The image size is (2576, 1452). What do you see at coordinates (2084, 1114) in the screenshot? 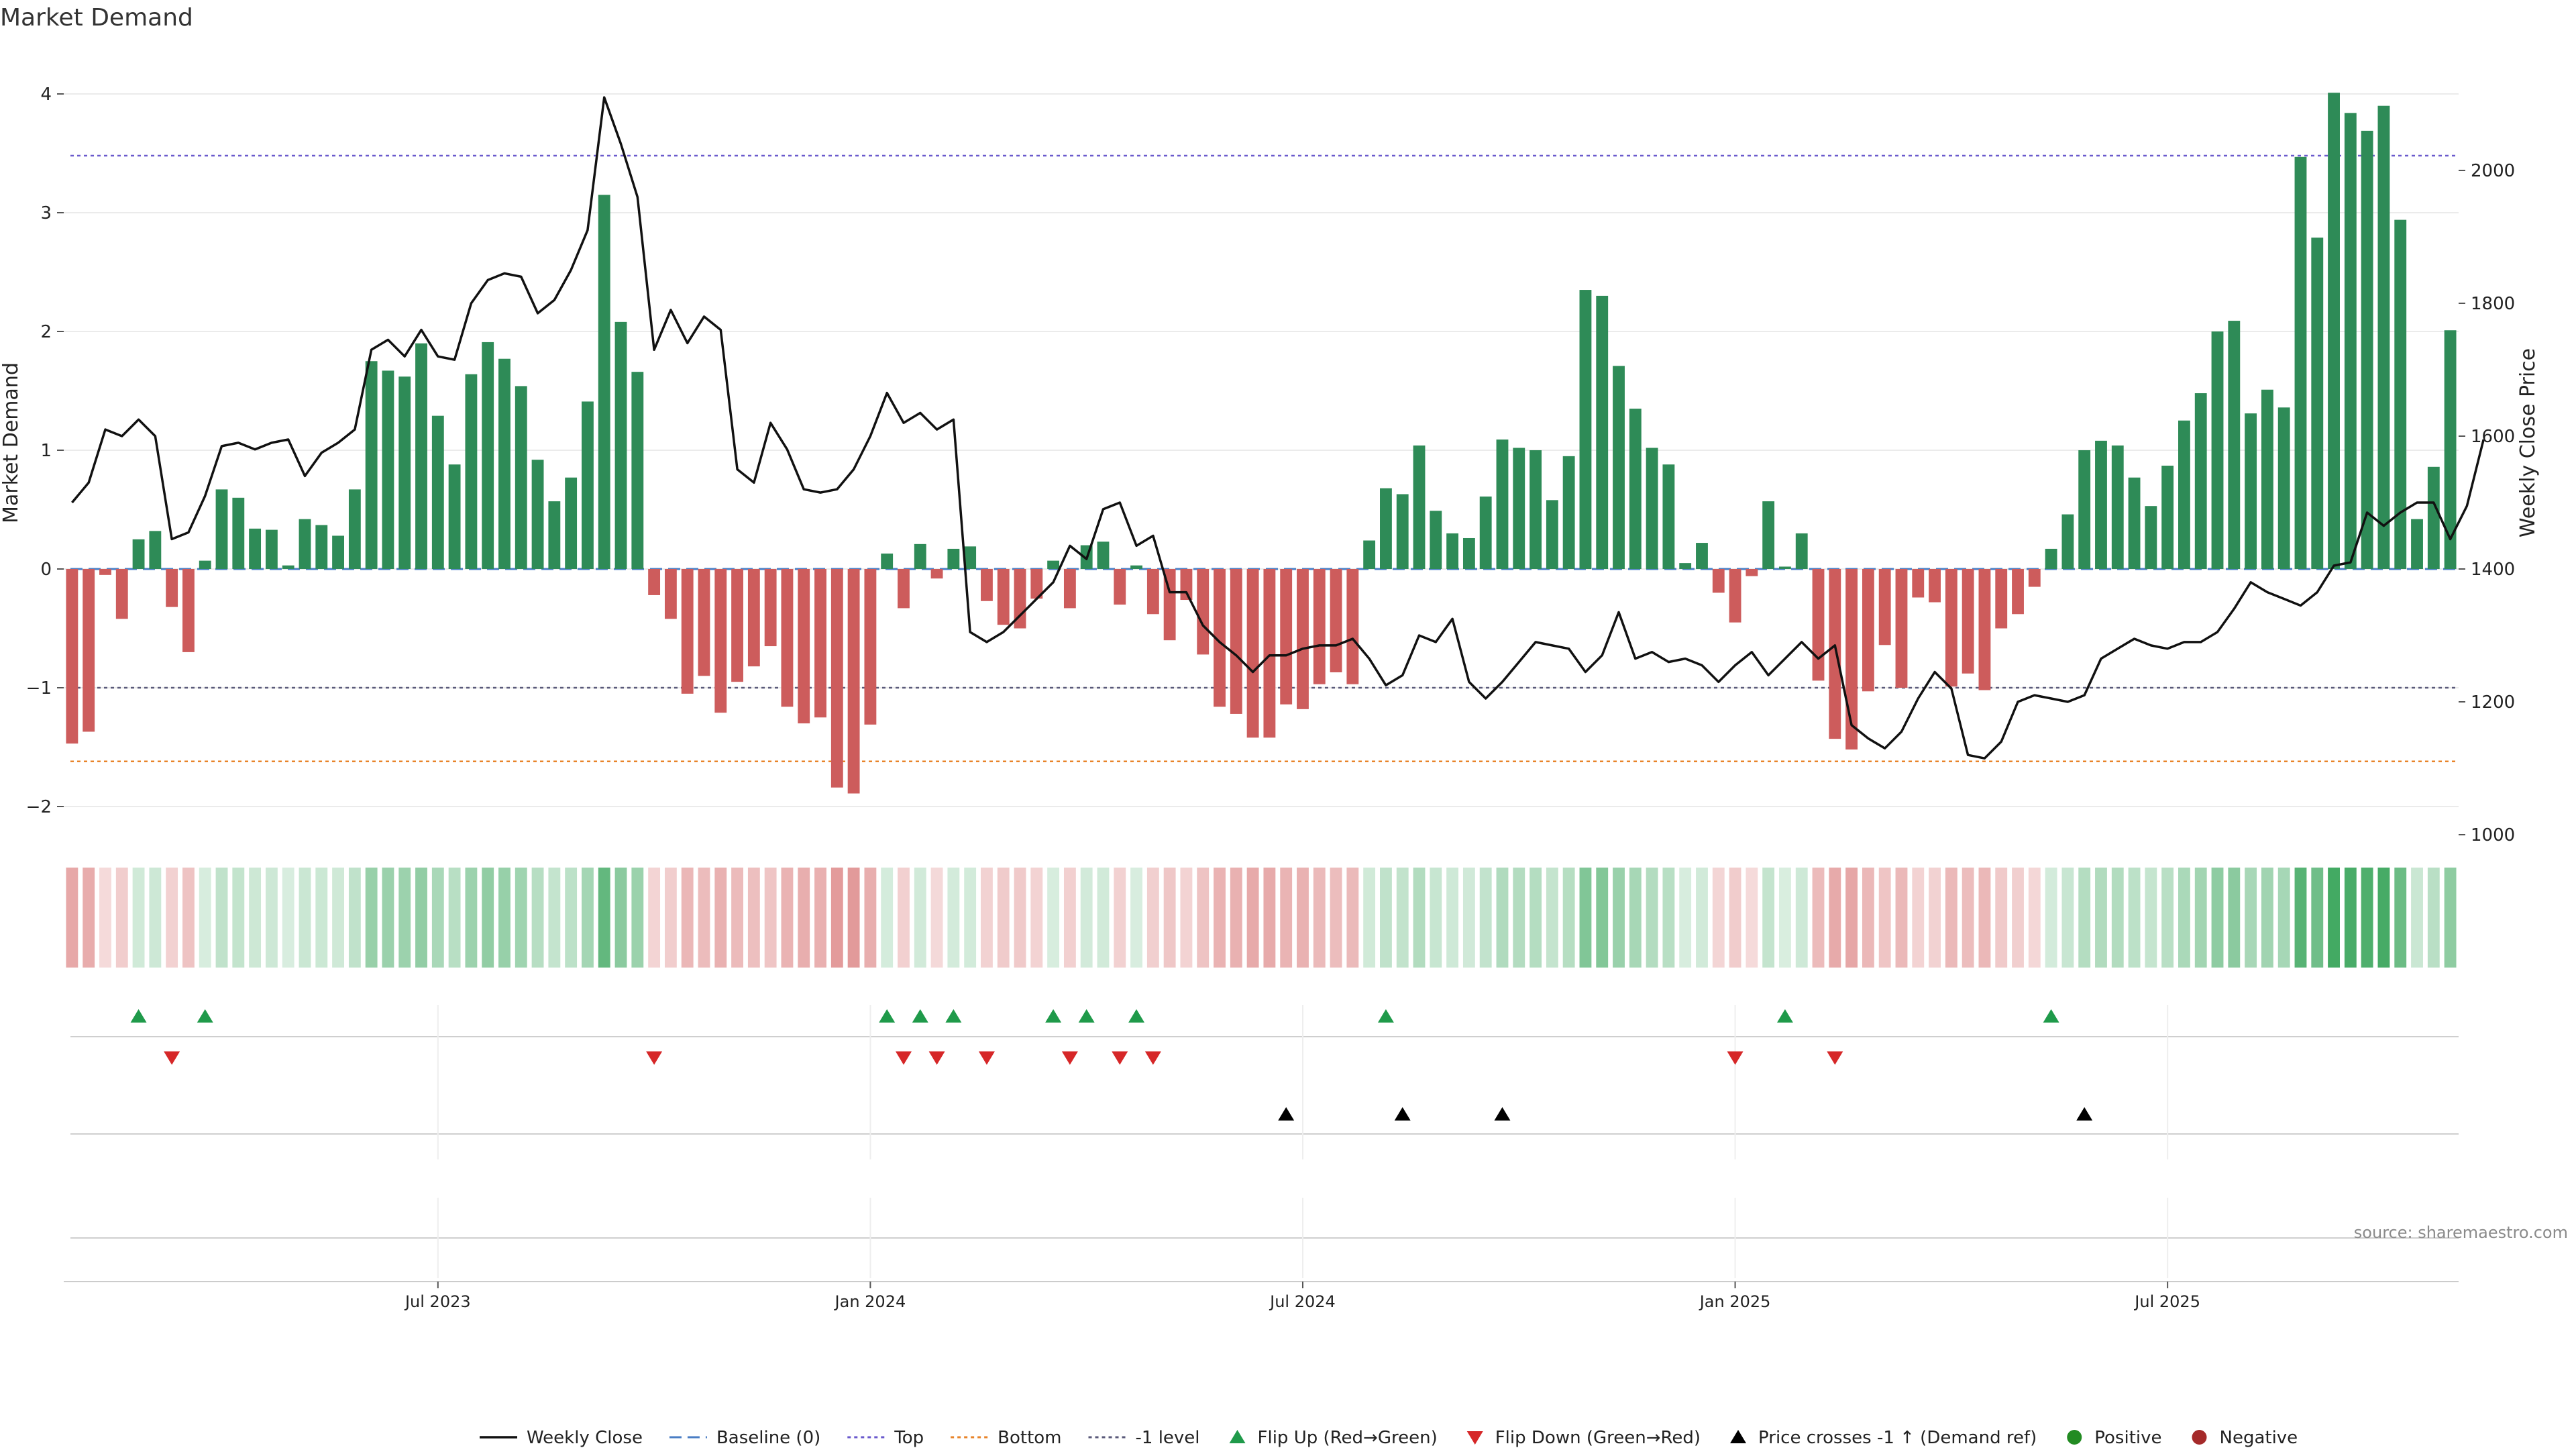
I see `price-cross-marker` at bounding box center [2084, 1114].